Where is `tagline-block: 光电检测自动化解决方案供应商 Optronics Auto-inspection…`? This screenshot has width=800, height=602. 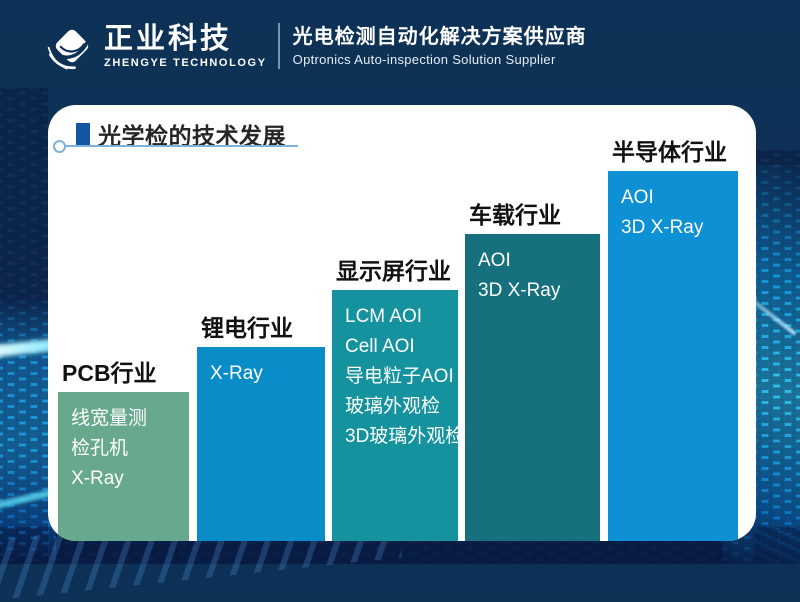 tagline-block: 光电检测自动化解决方案供应商 Optronics Auto-inspection… is located at coordinates (440, 46).